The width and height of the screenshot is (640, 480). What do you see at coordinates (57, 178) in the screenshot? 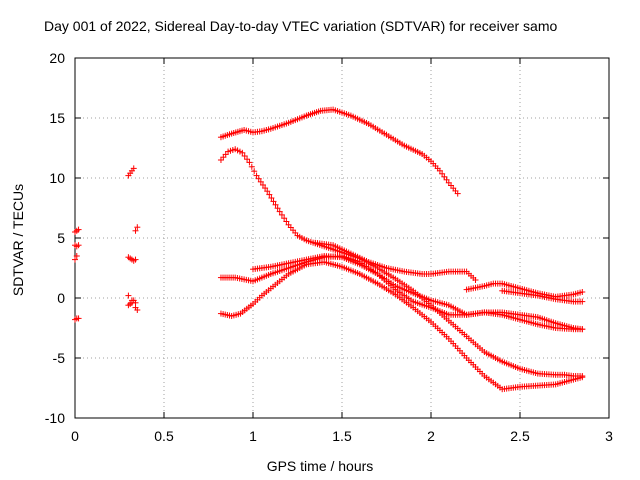
I see `y-tick-label: 10` at bounding box center [57, 178].